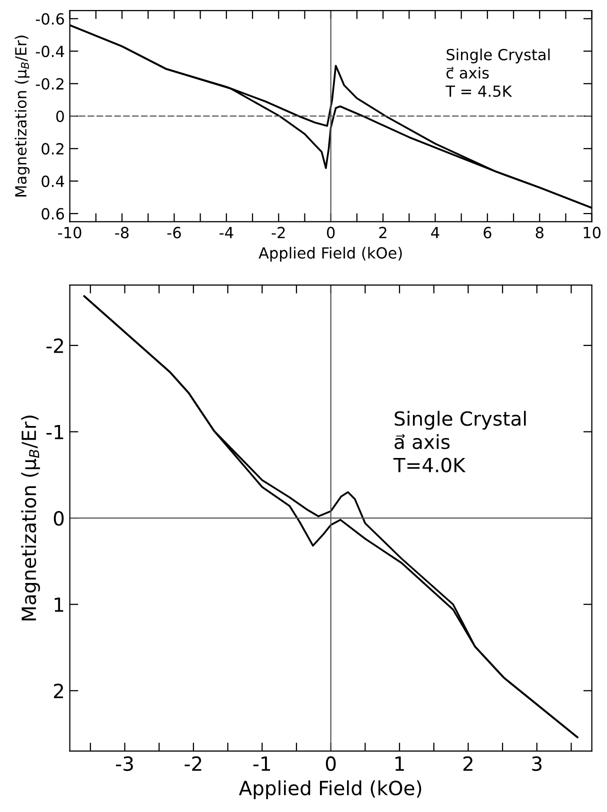  I want to click on x-tick-label: -8, so click(122, 232).